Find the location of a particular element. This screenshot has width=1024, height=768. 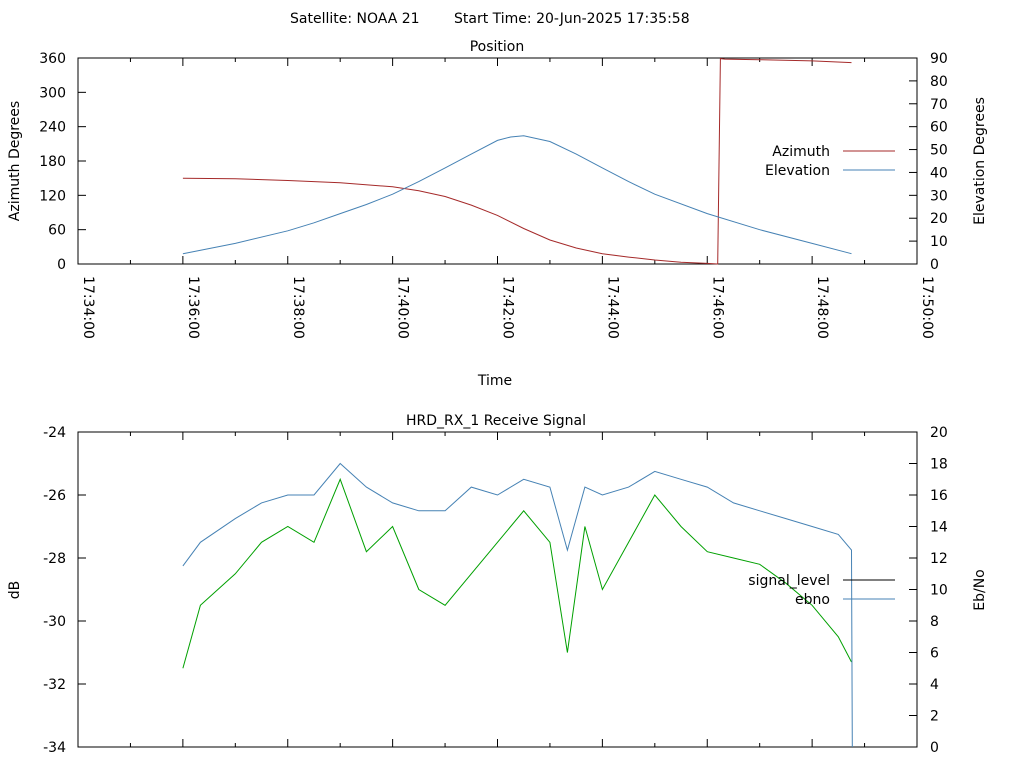

y-tick-label: 300 is located at coordinates (52, 93).